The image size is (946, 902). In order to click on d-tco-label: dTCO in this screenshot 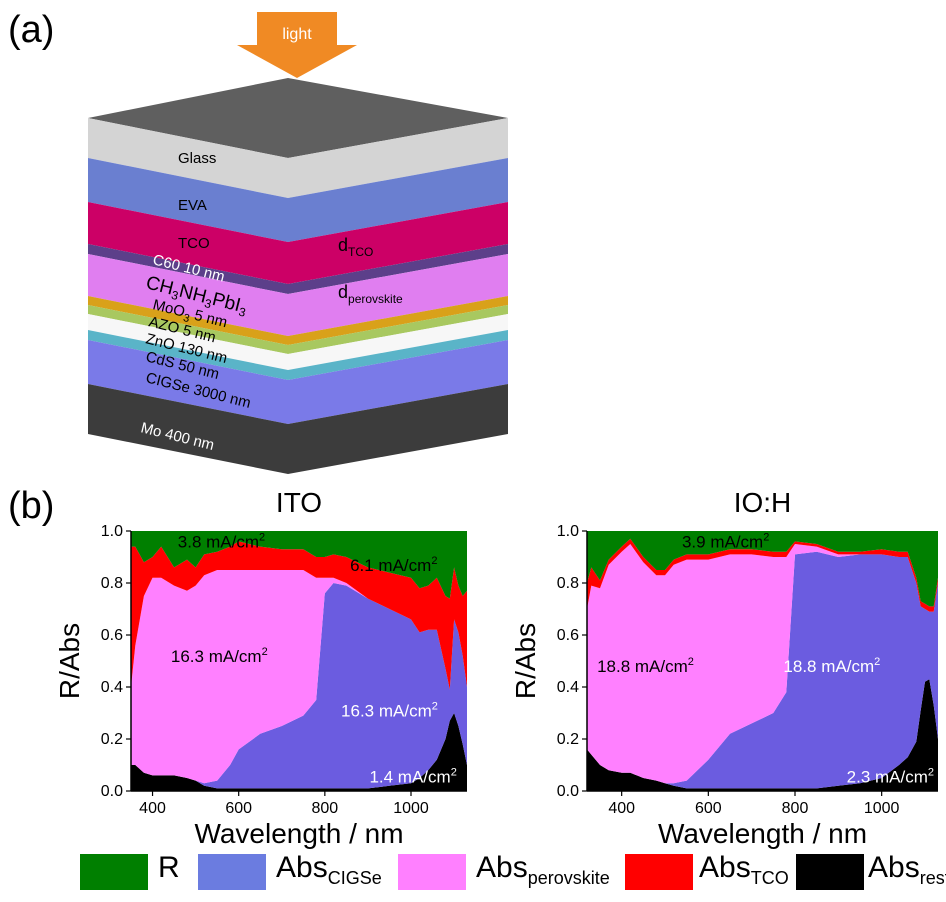, I will do `click(355, 247)`.